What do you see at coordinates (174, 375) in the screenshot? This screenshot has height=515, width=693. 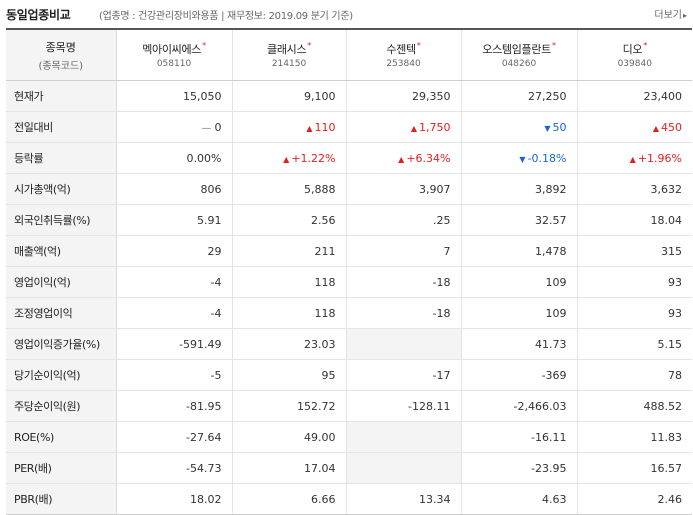 I see `table-cell: -5` at bounding box center [174, 375].